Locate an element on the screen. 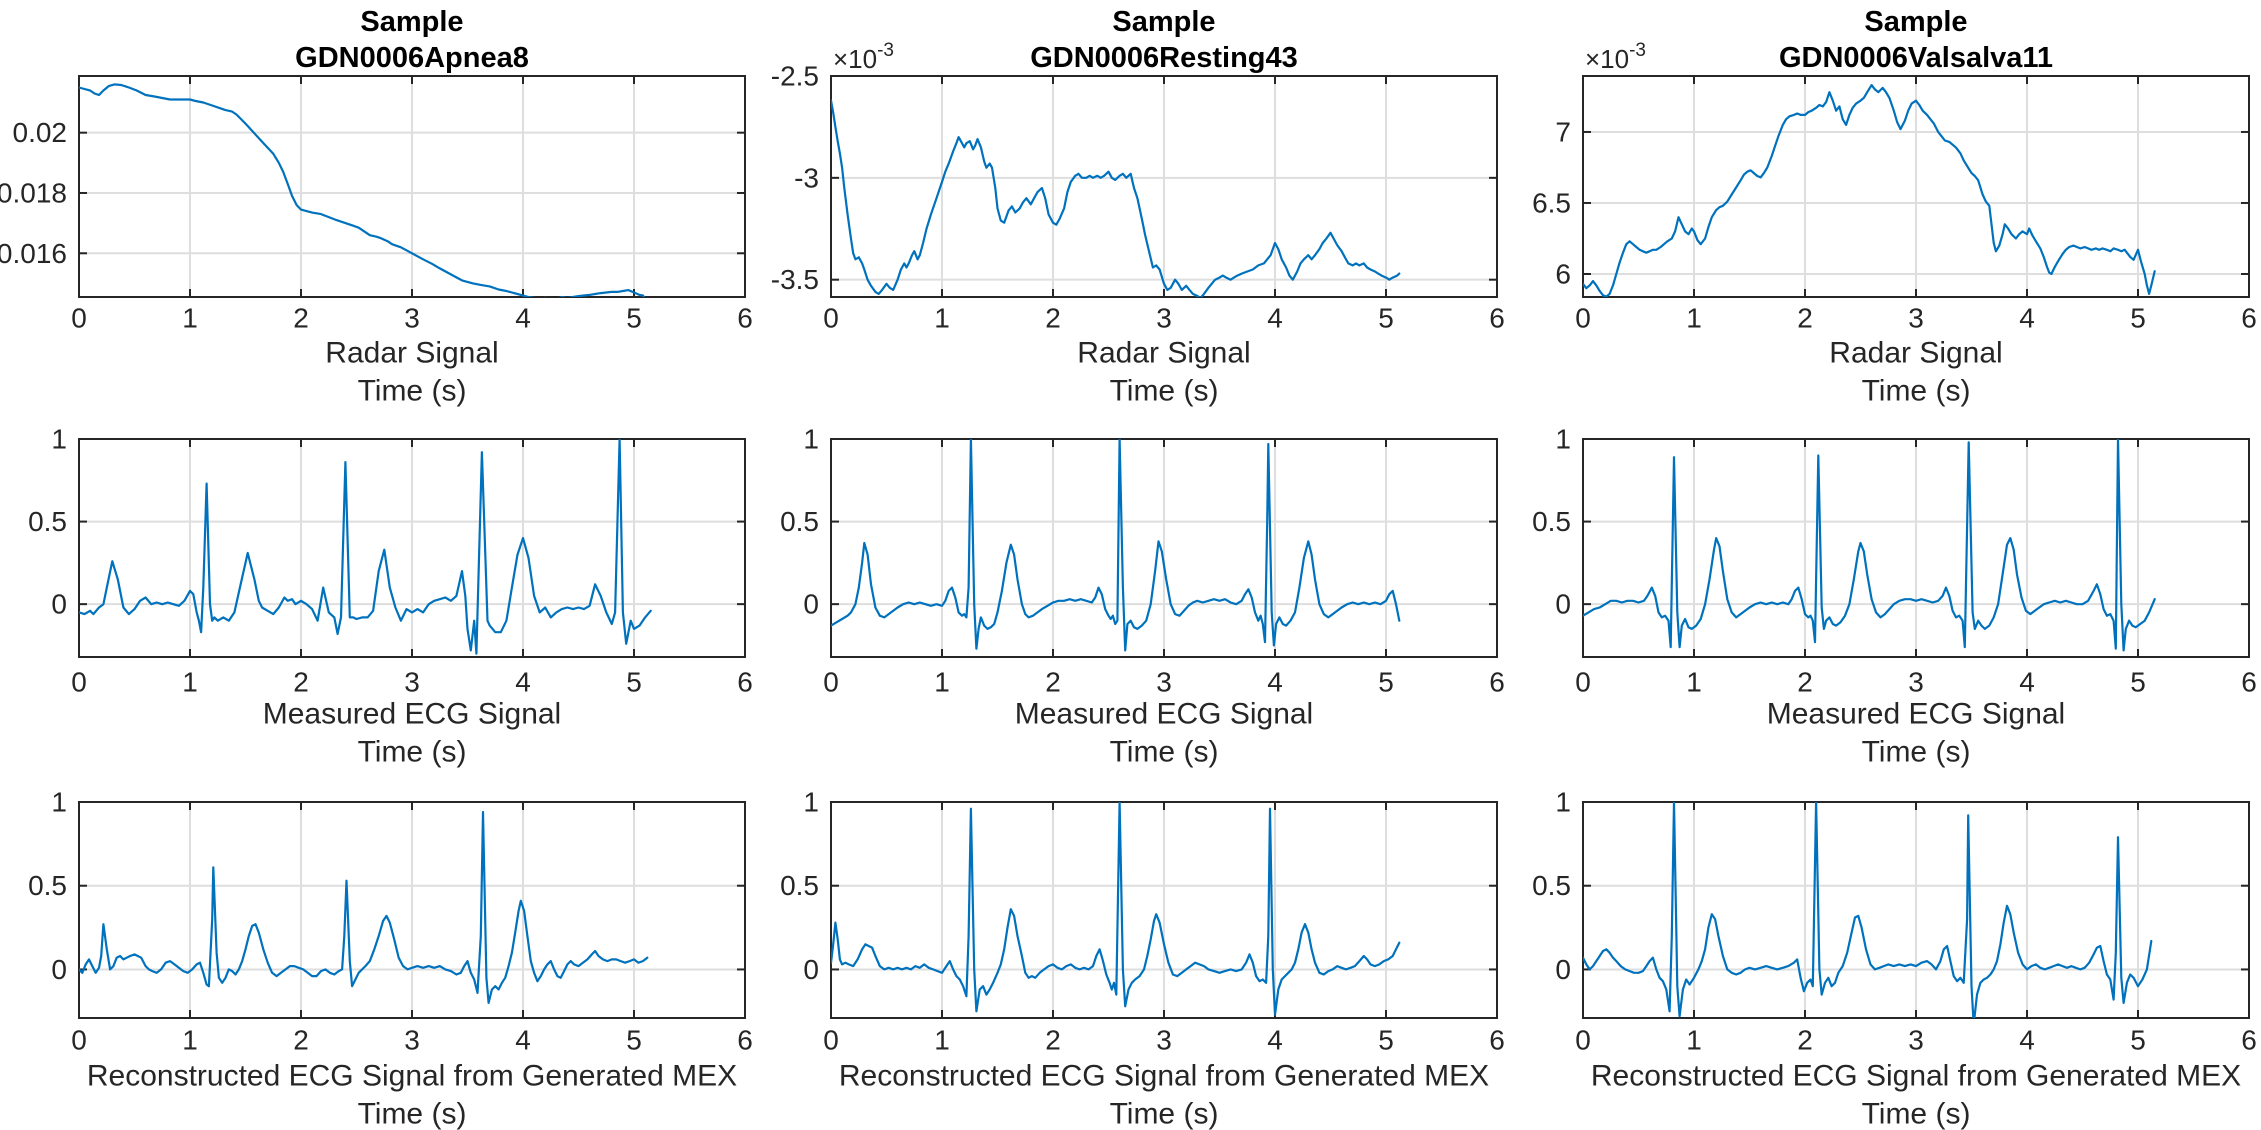  subplot-measured-ecg-resting43: 0 1 2 3 4 5 6 0 0.5 1 Measured ECG Signal Time (s) is located at coordinates (1128, 591).